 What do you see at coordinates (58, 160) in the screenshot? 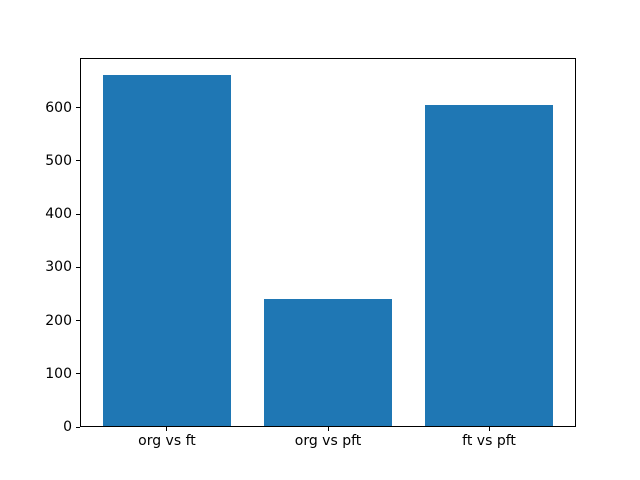
I see `y-tick-label: 500` at bounding box center [58, 160].